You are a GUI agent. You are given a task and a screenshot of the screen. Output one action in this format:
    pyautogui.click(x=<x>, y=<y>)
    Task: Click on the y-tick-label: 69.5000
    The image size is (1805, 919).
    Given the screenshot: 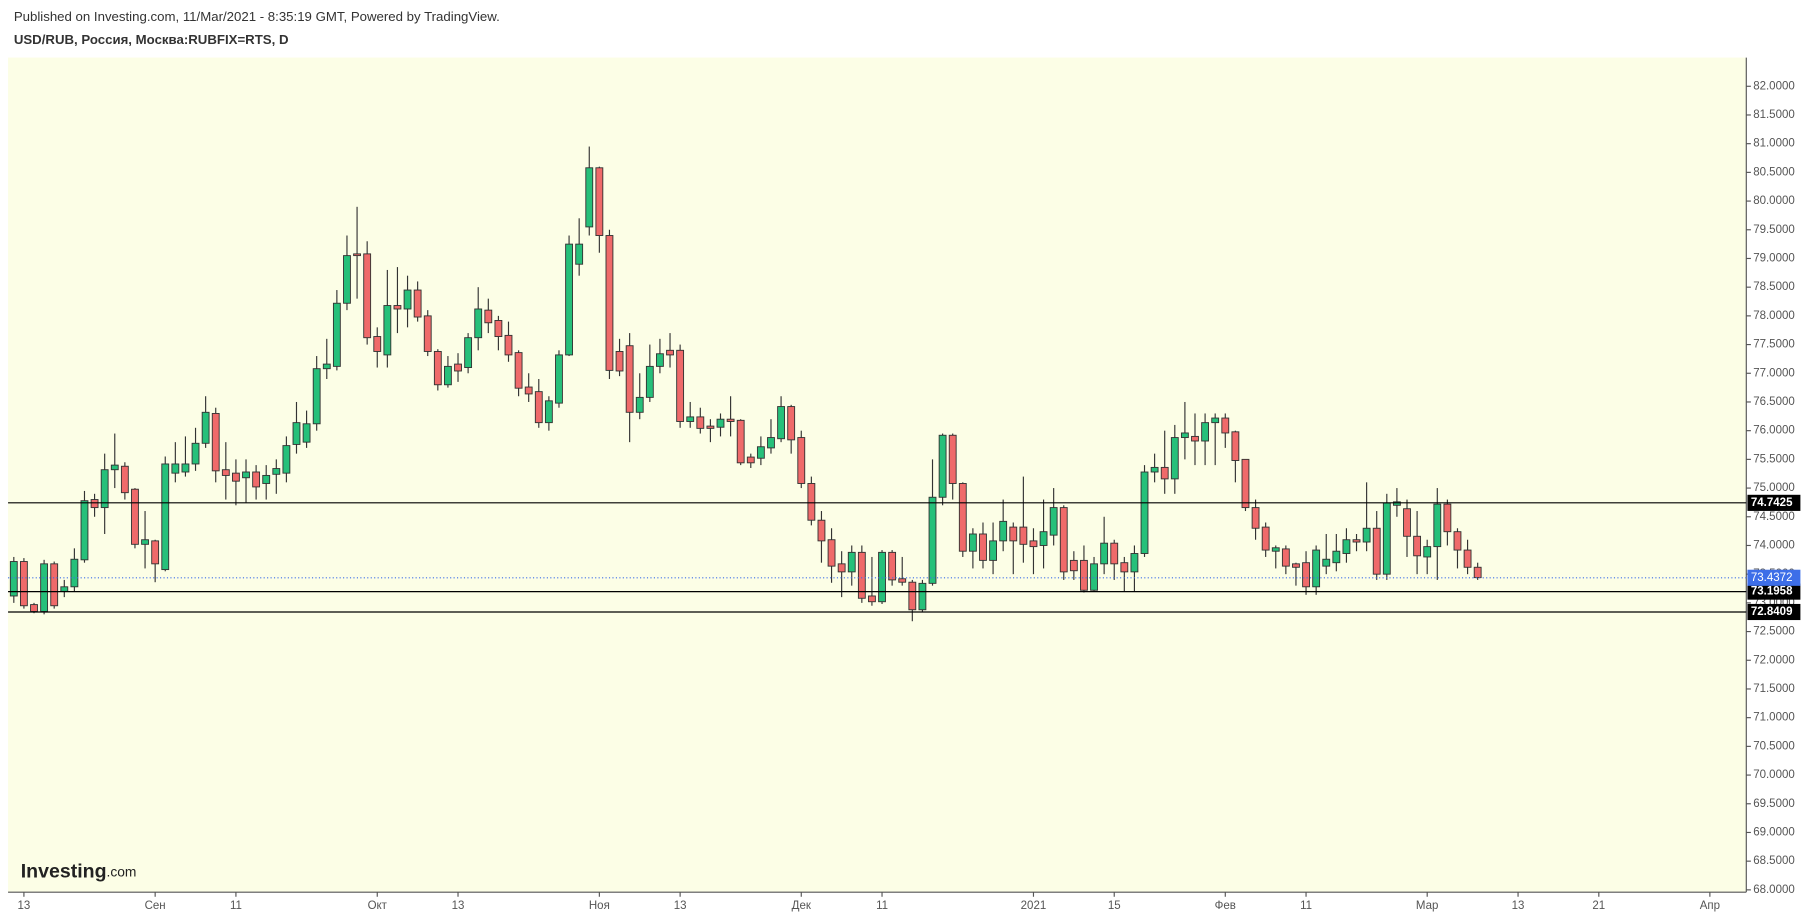 What is the action you would take?
    pyautogui.click(x=1774, y=804)
    